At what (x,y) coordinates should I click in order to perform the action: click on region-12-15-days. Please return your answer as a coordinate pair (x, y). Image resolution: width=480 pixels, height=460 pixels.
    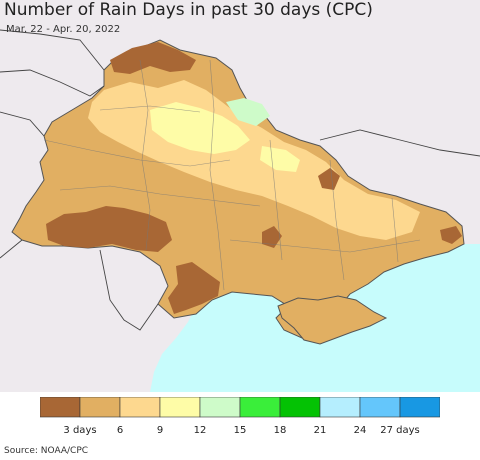
    Looking at the image, I should click on (248, 112).